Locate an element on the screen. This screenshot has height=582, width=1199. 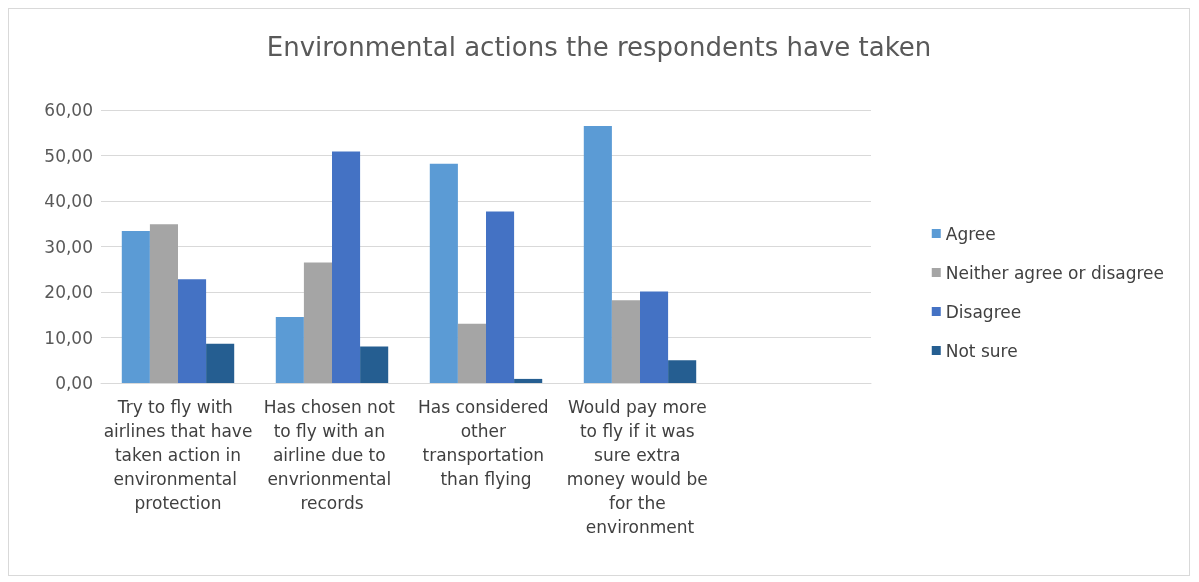
x-tick-label: Would pay more to fly if it was sure extra money would be for the environment is located at coordinates (640, 467).